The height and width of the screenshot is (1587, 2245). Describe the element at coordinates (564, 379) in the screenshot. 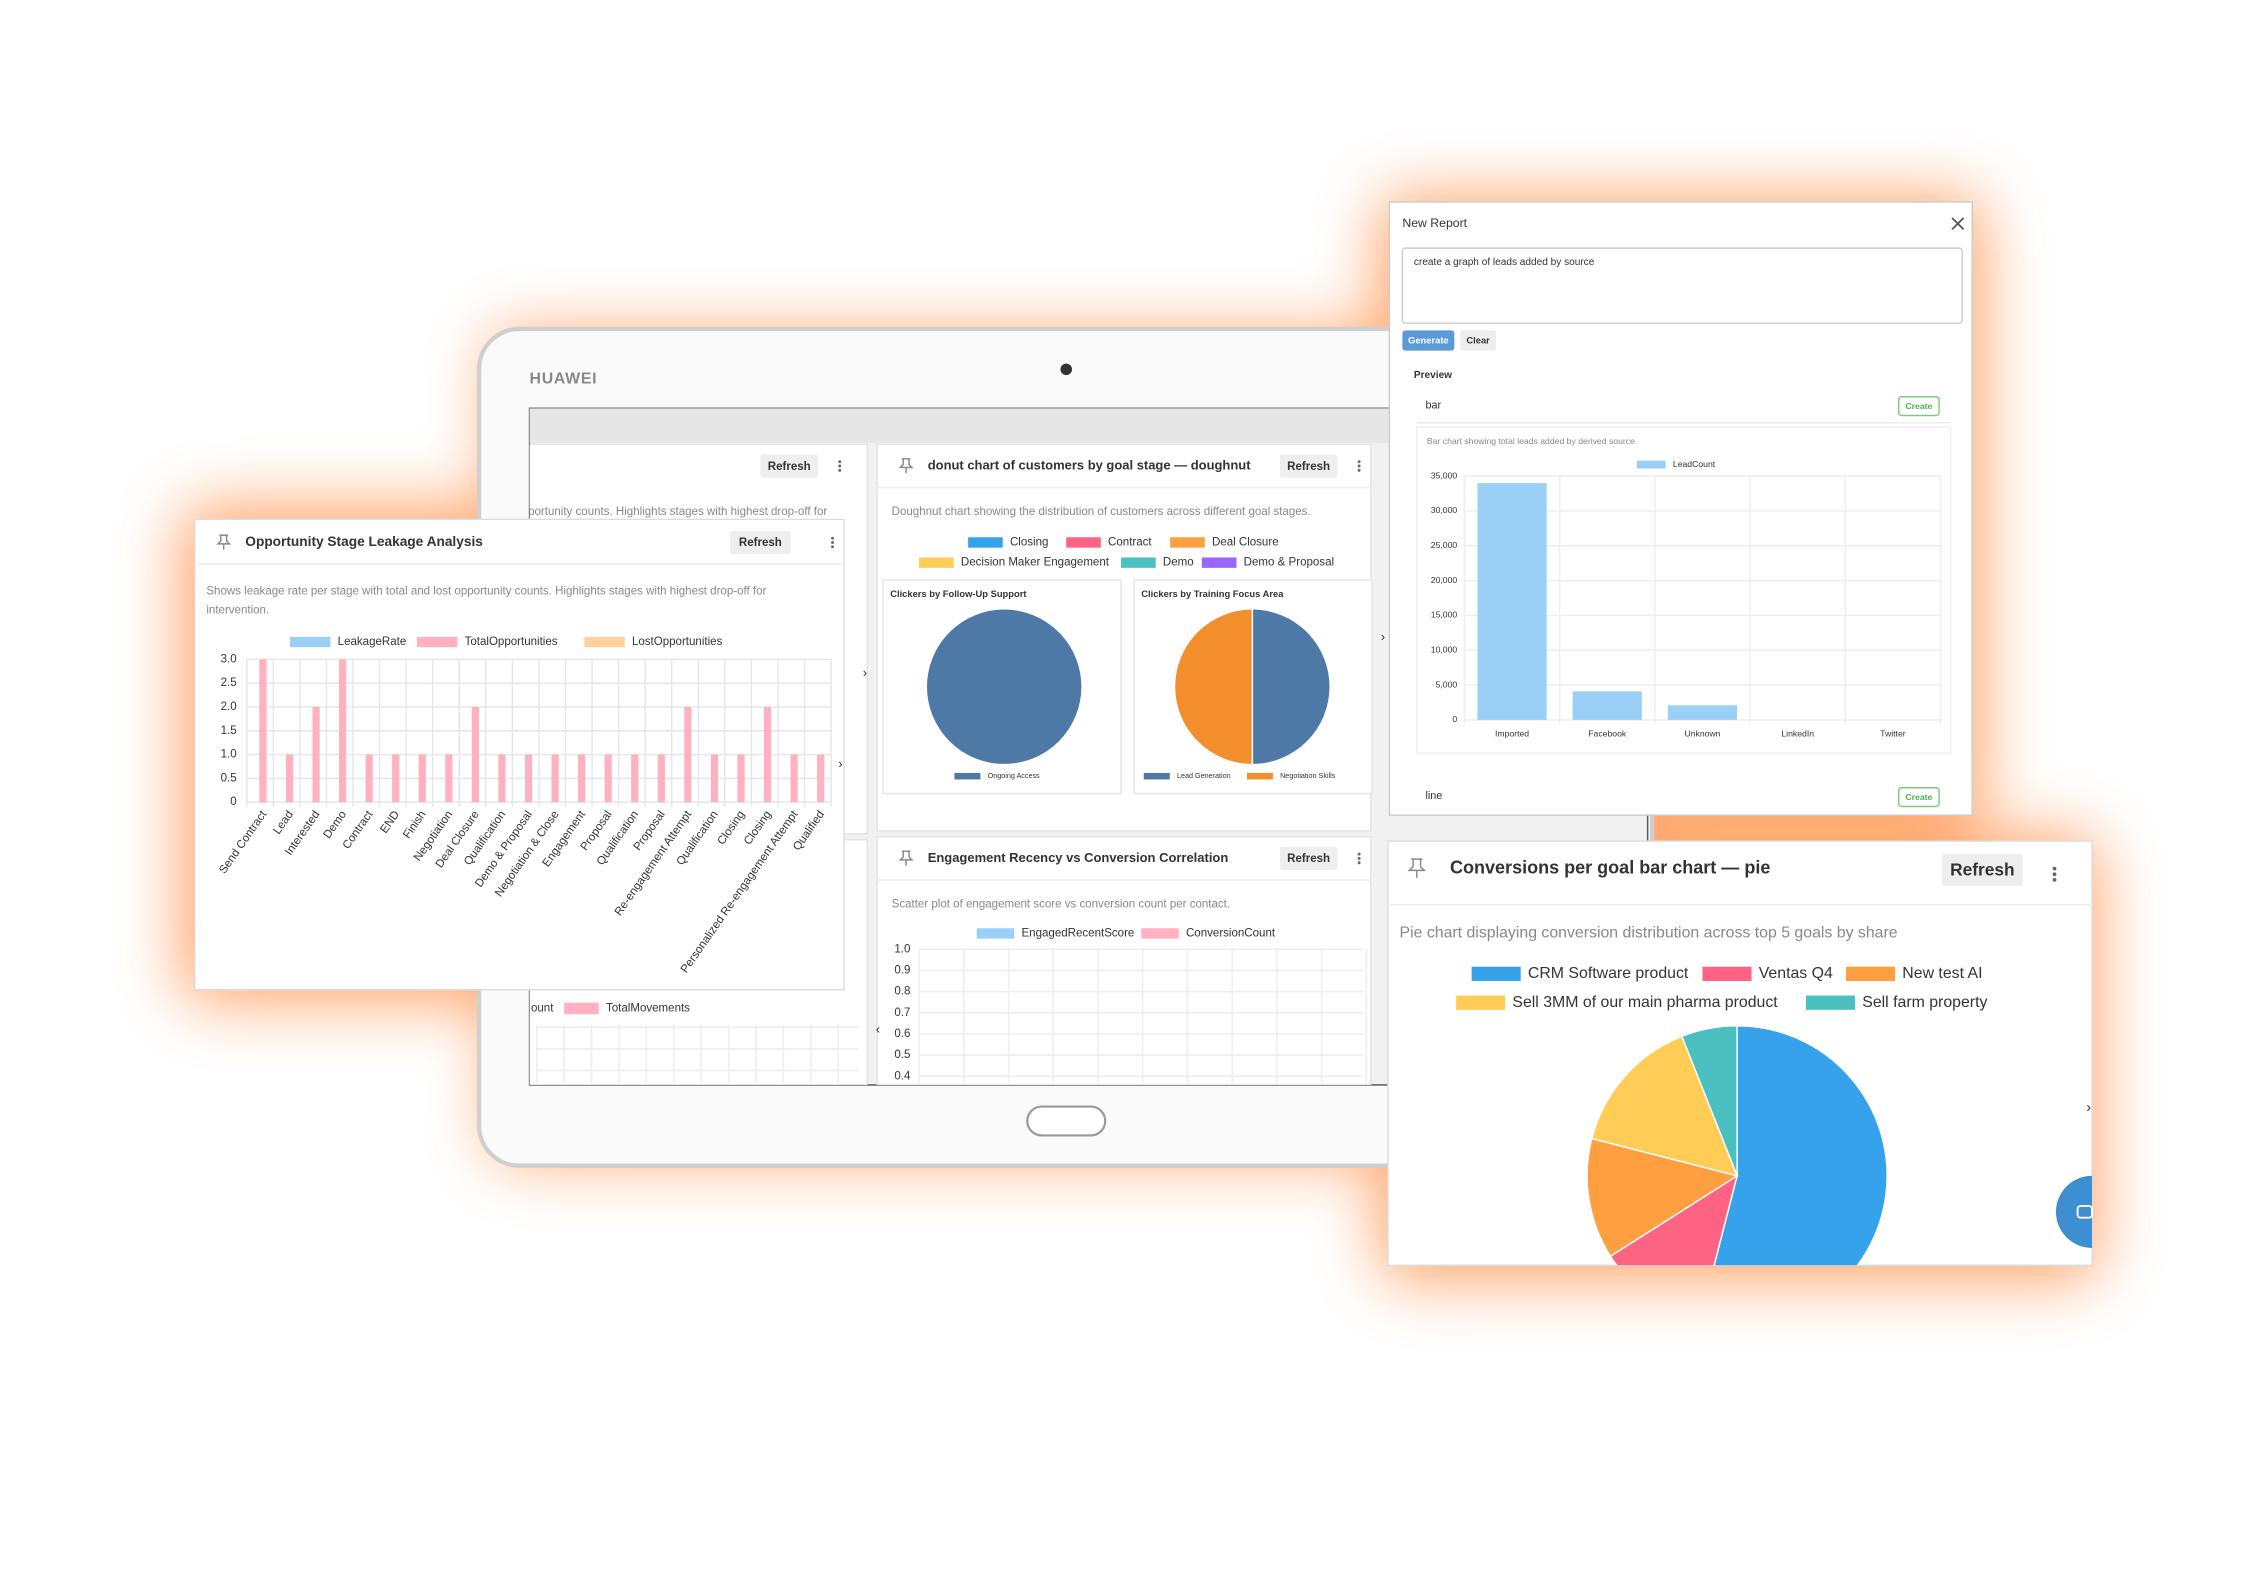

I see `brand: HUAWEI` at that location.